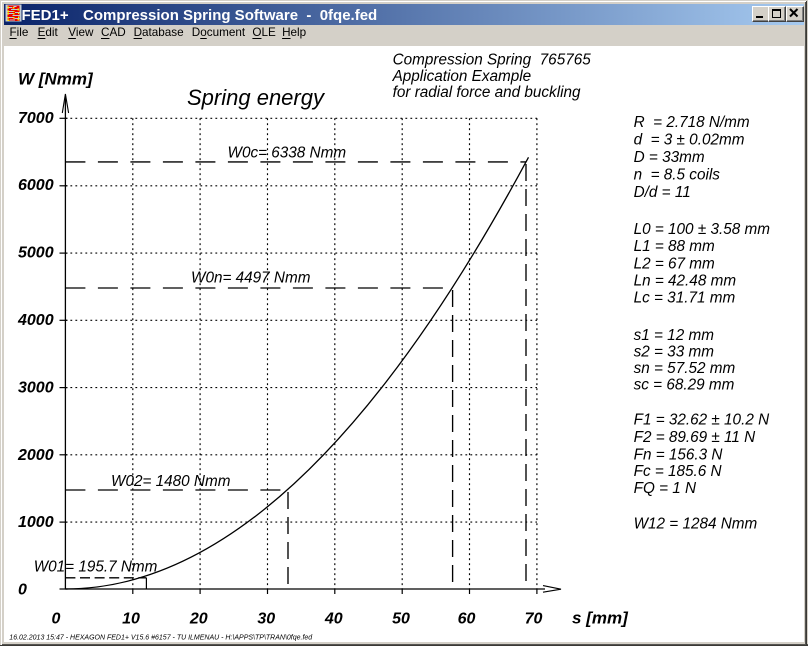  Describe the element at coordinates (492, 60) in the screenshot. I see `svg-text: Compression Spring 765765` at that location.